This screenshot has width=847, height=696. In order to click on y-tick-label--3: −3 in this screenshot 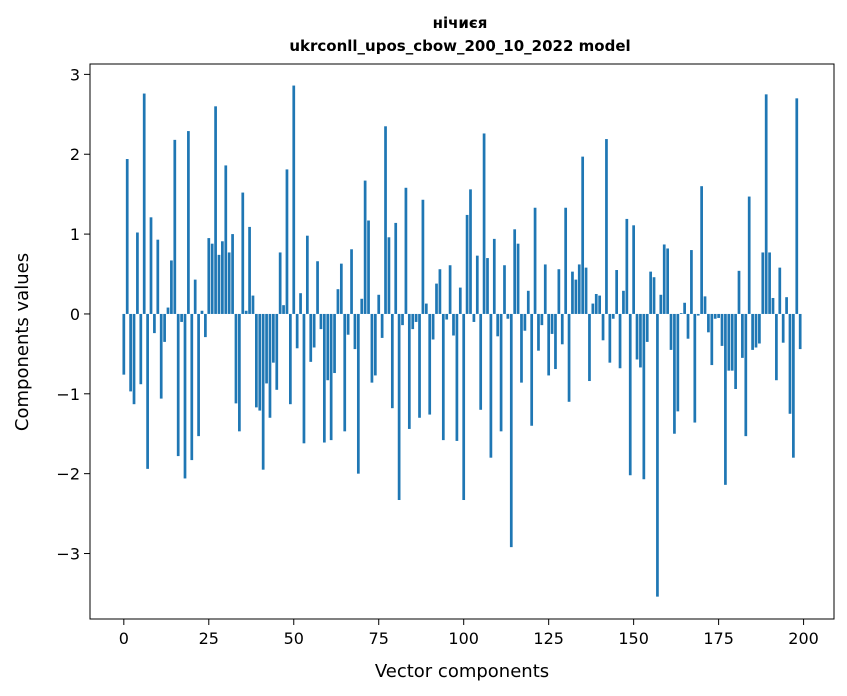, I will do `click(68, 554)`.